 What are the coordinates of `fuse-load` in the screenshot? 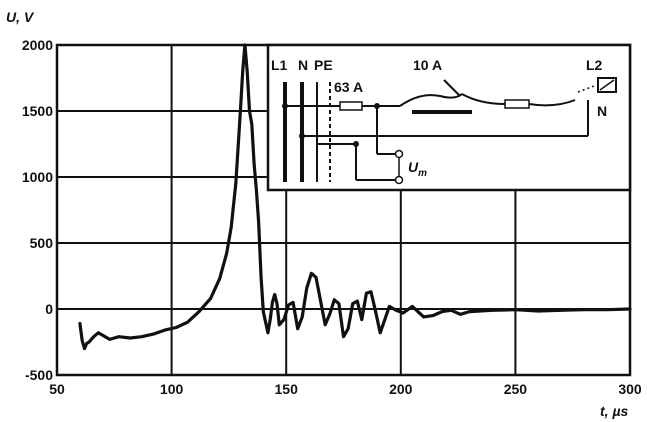 It's located at (517, 104).